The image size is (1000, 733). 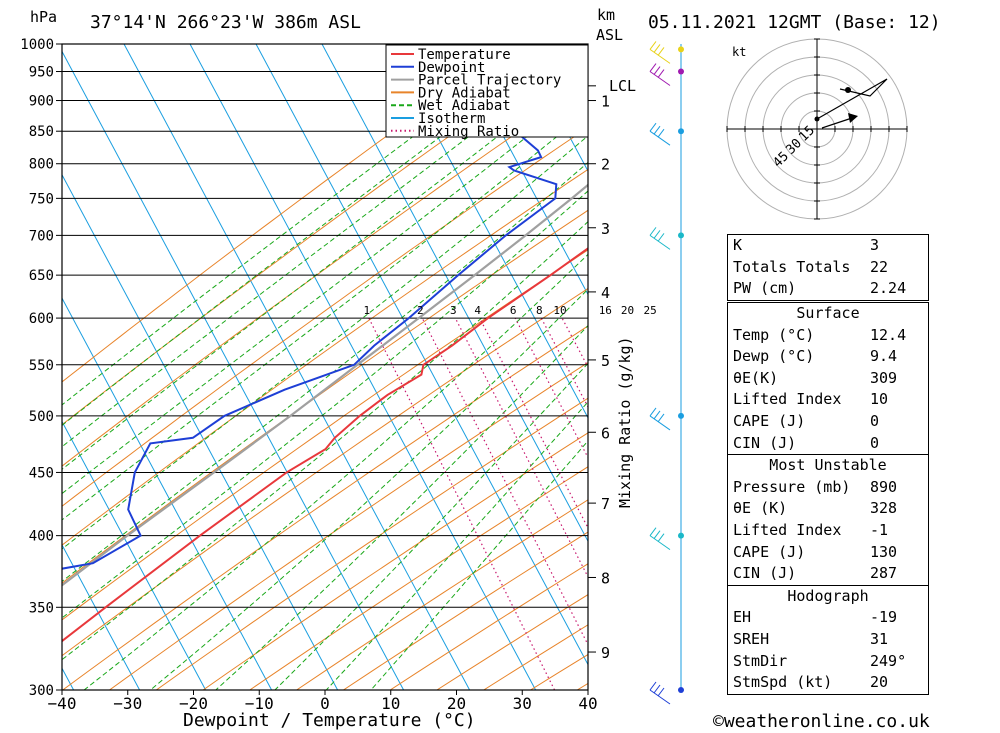 I want to click on temperature-label: −40, so click(x=62, y=703).